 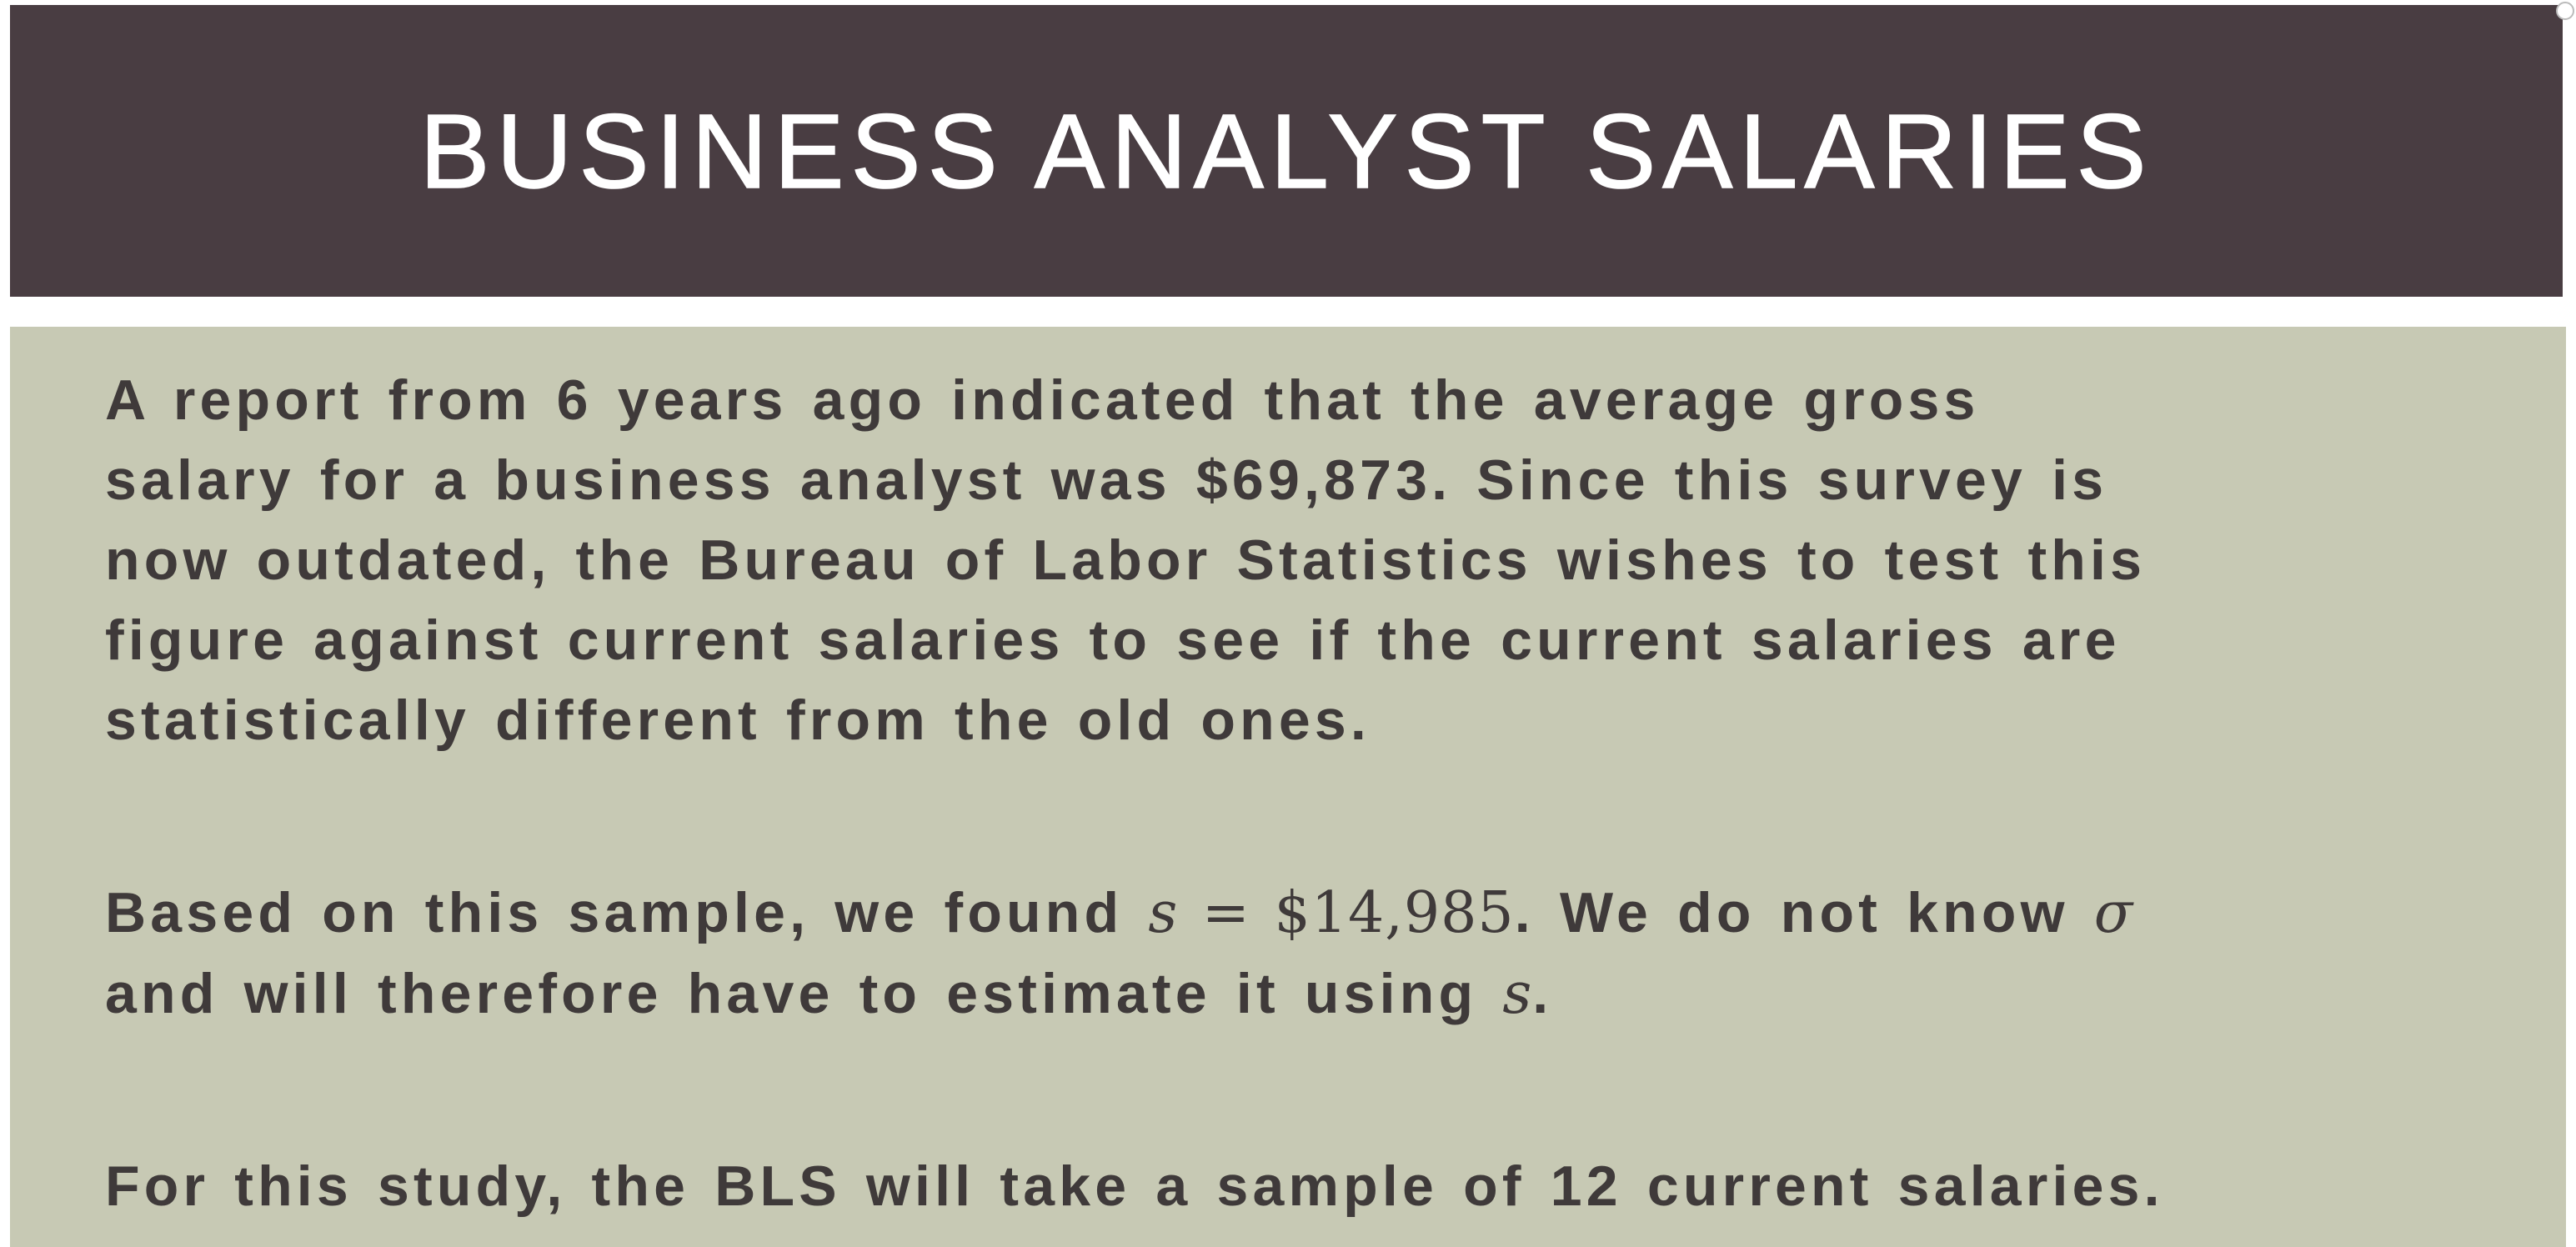 I want to click on math-expression: s = $14,985, so click(x=1331, y=913).